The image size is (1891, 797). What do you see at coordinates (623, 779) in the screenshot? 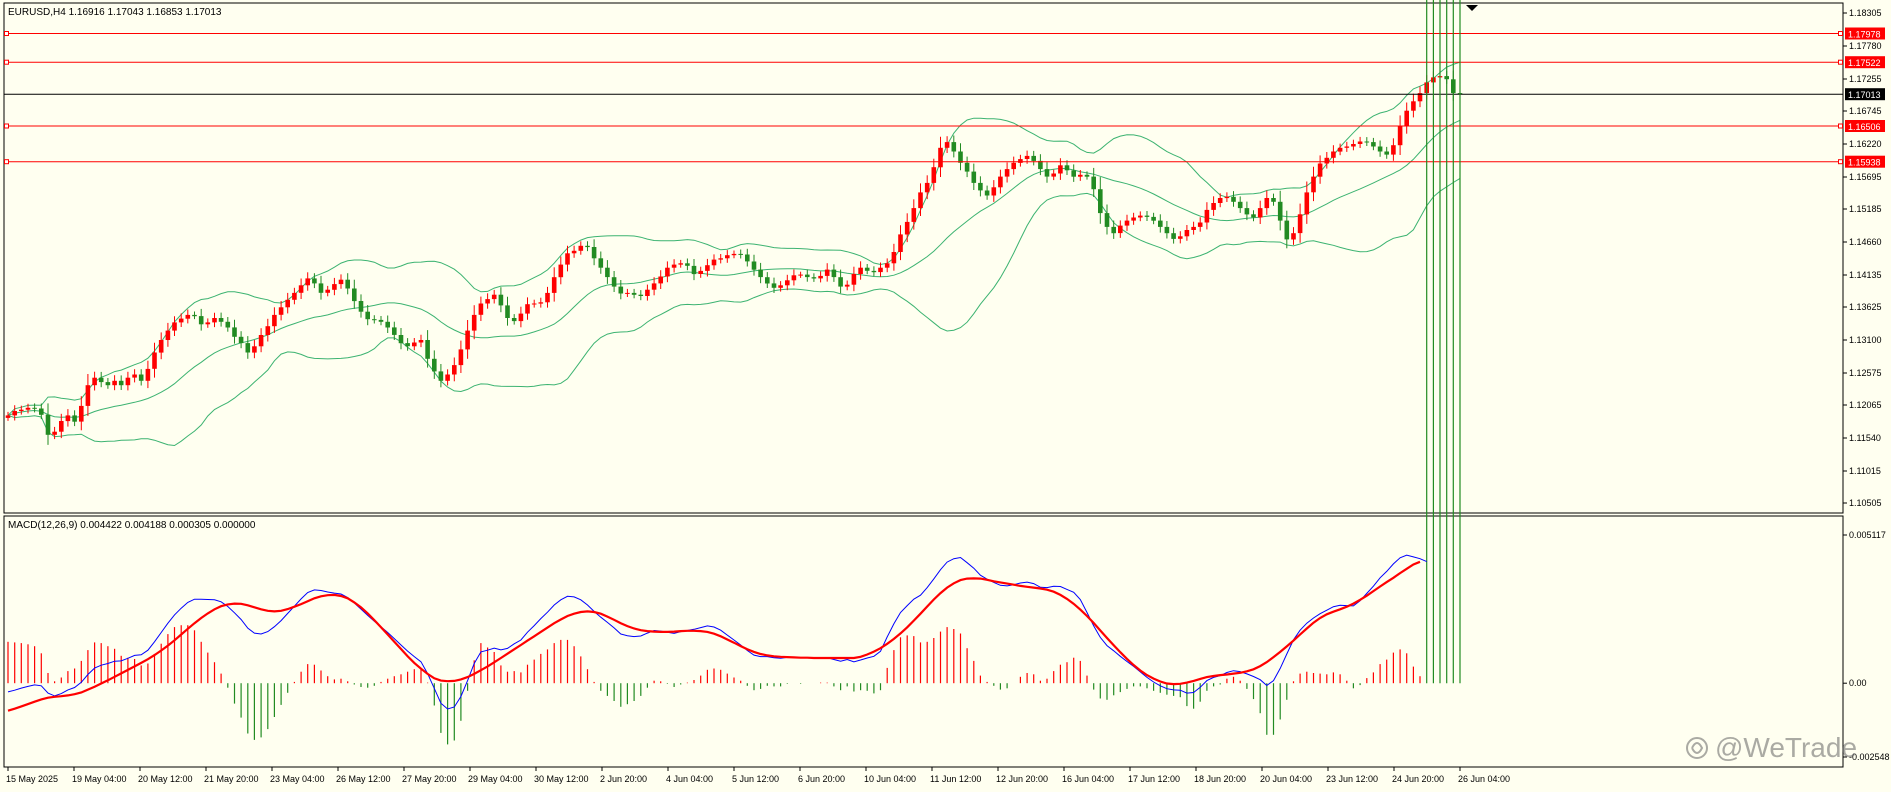
I see `time-axis-label: 2 Jun 20:00` at bounding box center [623, 779].